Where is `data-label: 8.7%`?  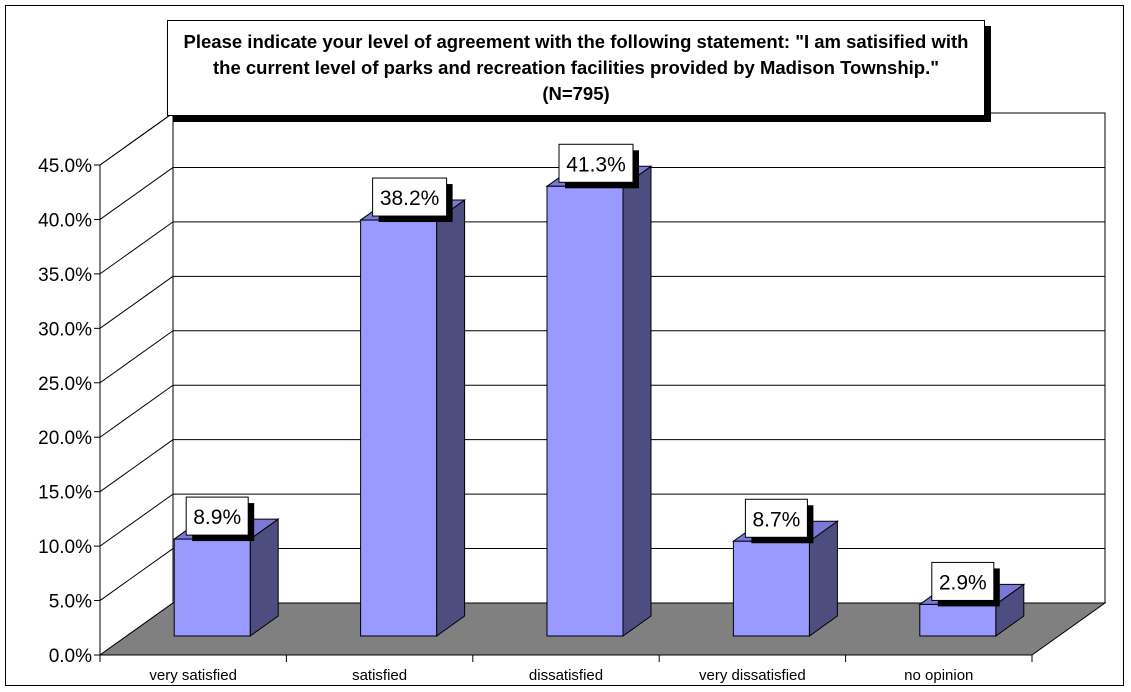
data-label: 8.7% is located at coordinates (776, 519).